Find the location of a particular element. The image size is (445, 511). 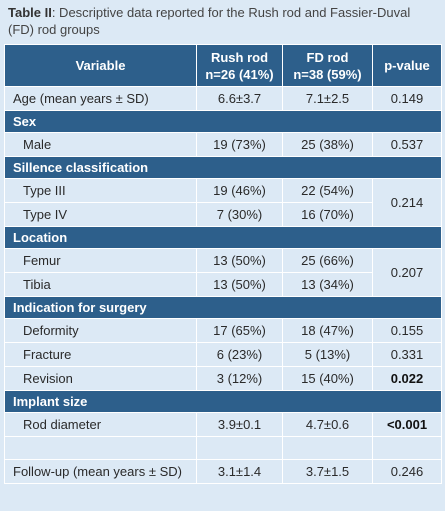

p-value: 0.149 is located at coordinates (407, 98).